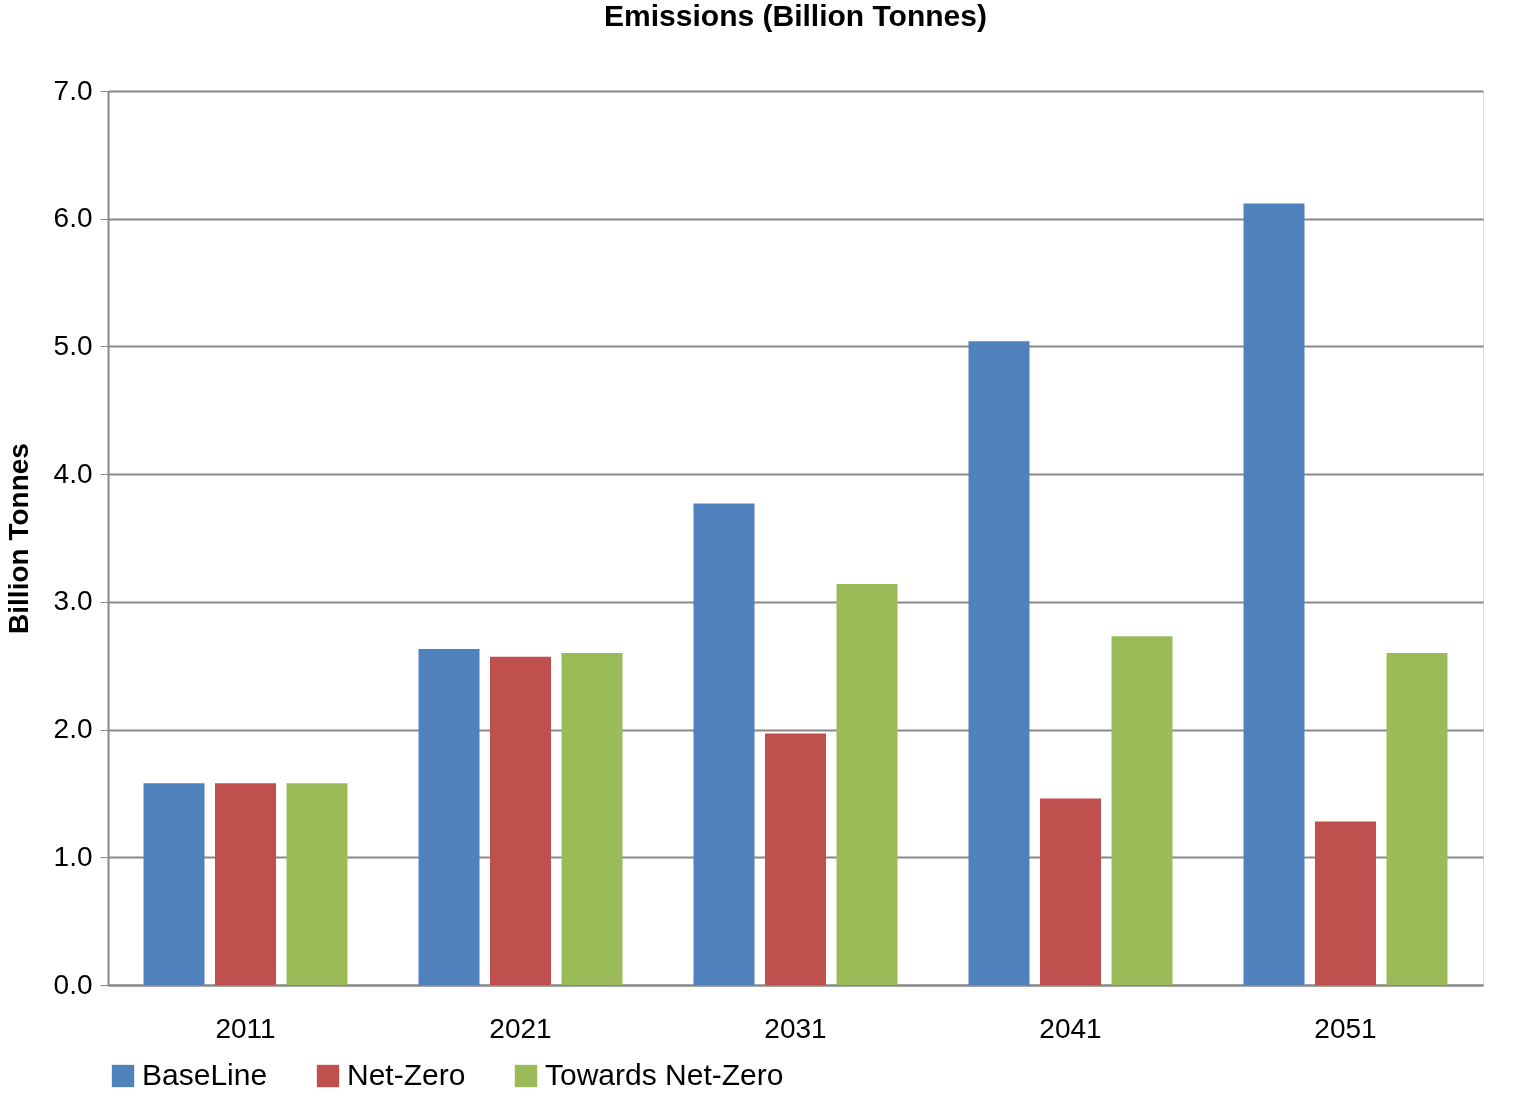 The width and height of the screenshot is (1525, 1110). Describe the element at coordinates (795, 1028) in the screenshot. I see `x-tick-label: 2031` at that location.